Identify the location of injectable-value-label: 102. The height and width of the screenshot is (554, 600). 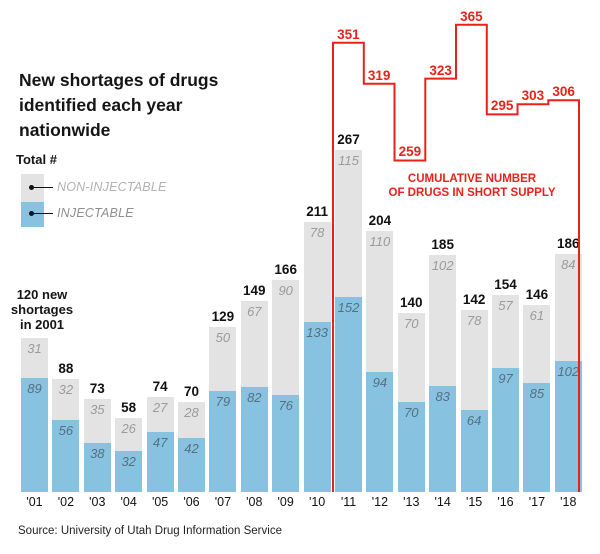
(568, 372).